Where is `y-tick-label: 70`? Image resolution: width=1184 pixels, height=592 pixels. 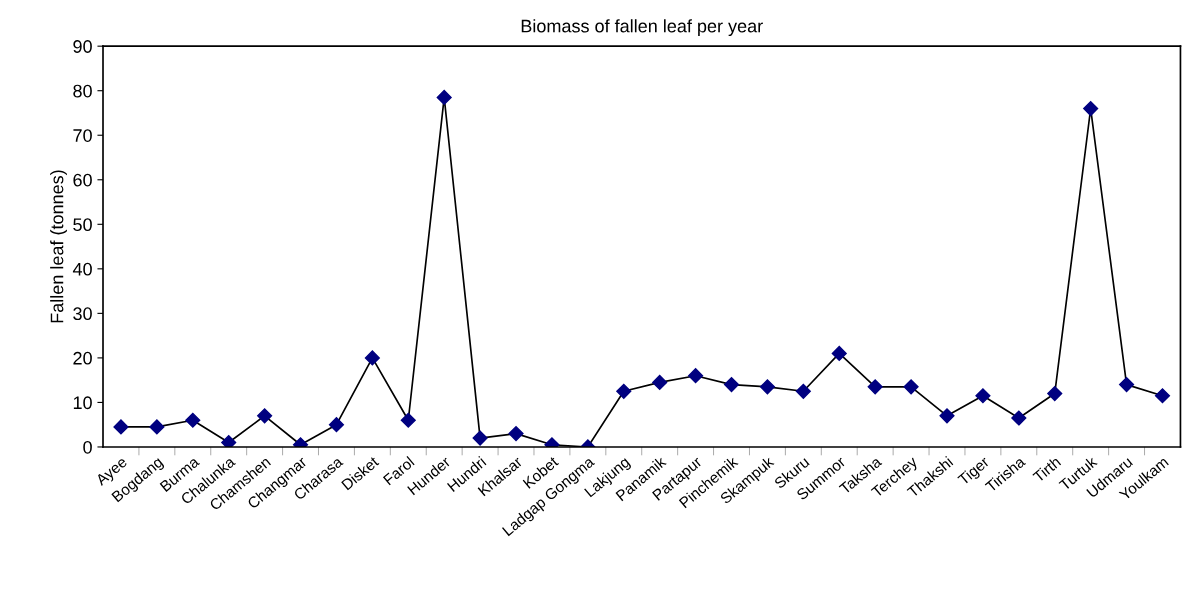
y-tick-label: 70 is located at coordinates (82, 135).